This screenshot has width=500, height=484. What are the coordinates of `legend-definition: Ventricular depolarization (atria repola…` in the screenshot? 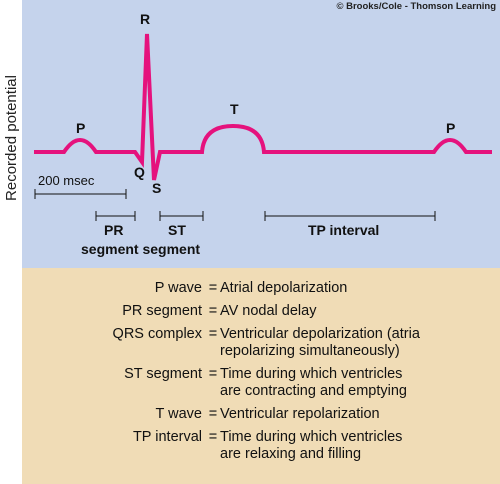 It's located at (320, 342).